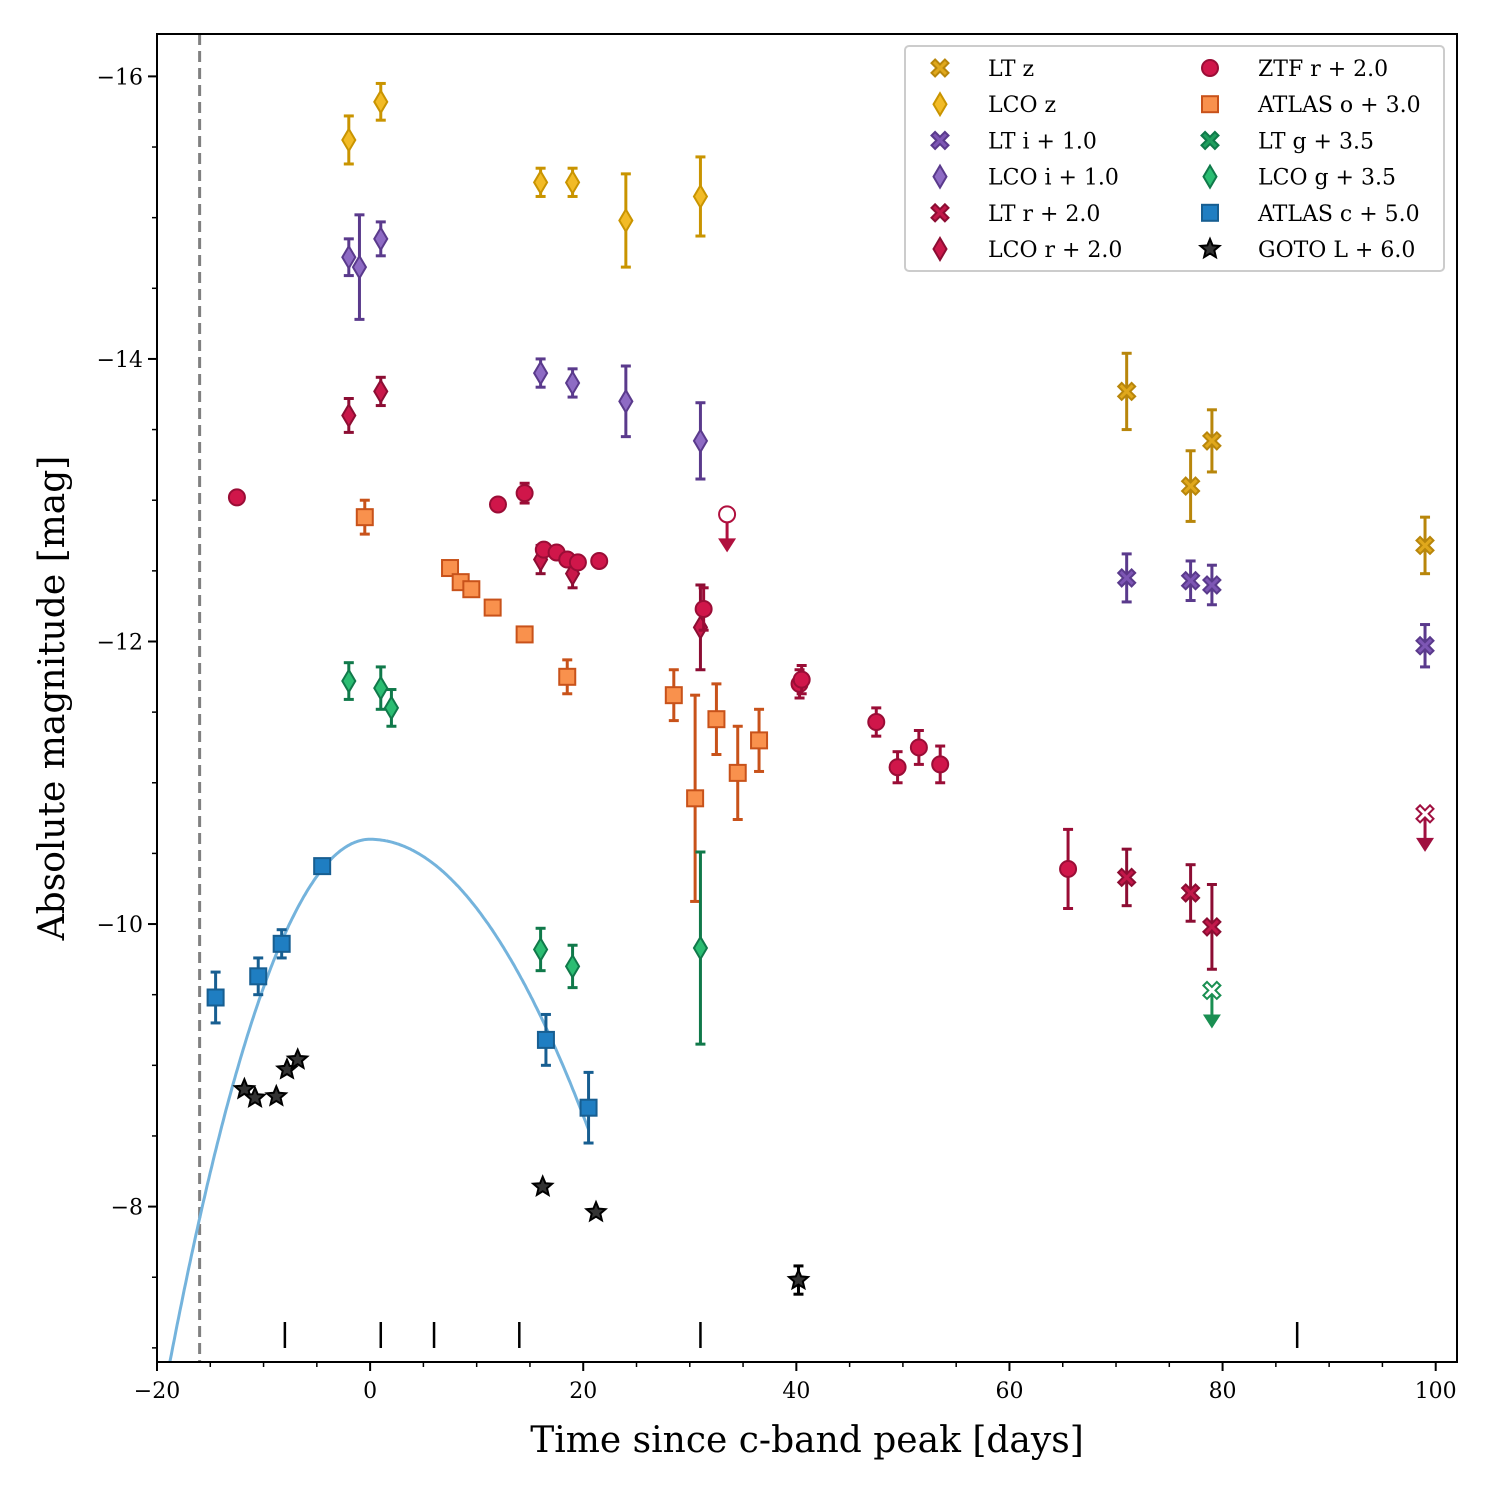 The height and width of the screenshot is (1495, 1495). I want to click on legend-label: LT r + 2.0, so click(1044, 214).